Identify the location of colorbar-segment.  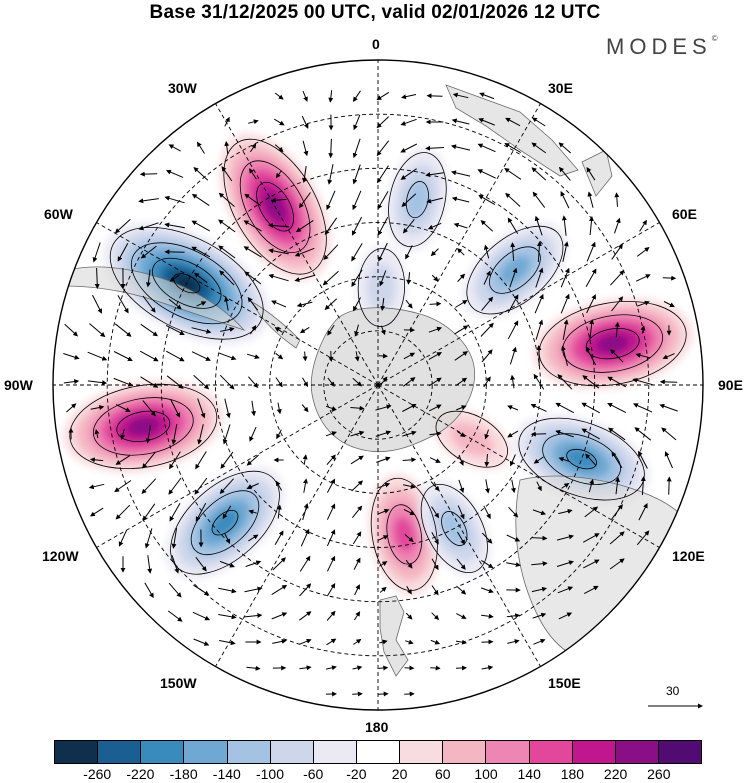
(551, 752).